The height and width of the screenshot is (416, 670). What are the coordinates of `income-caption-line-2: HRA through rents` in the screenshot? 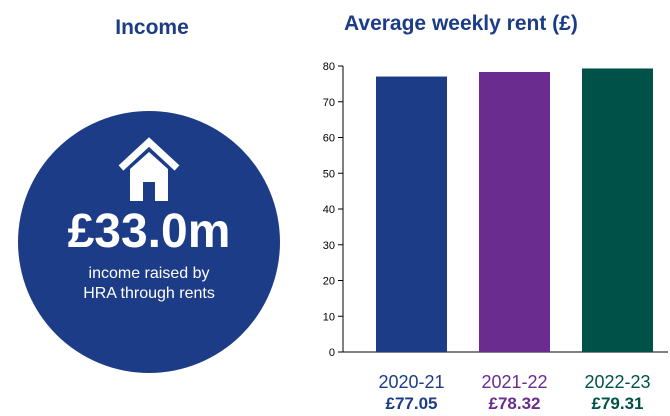 It's located at (149, 293).